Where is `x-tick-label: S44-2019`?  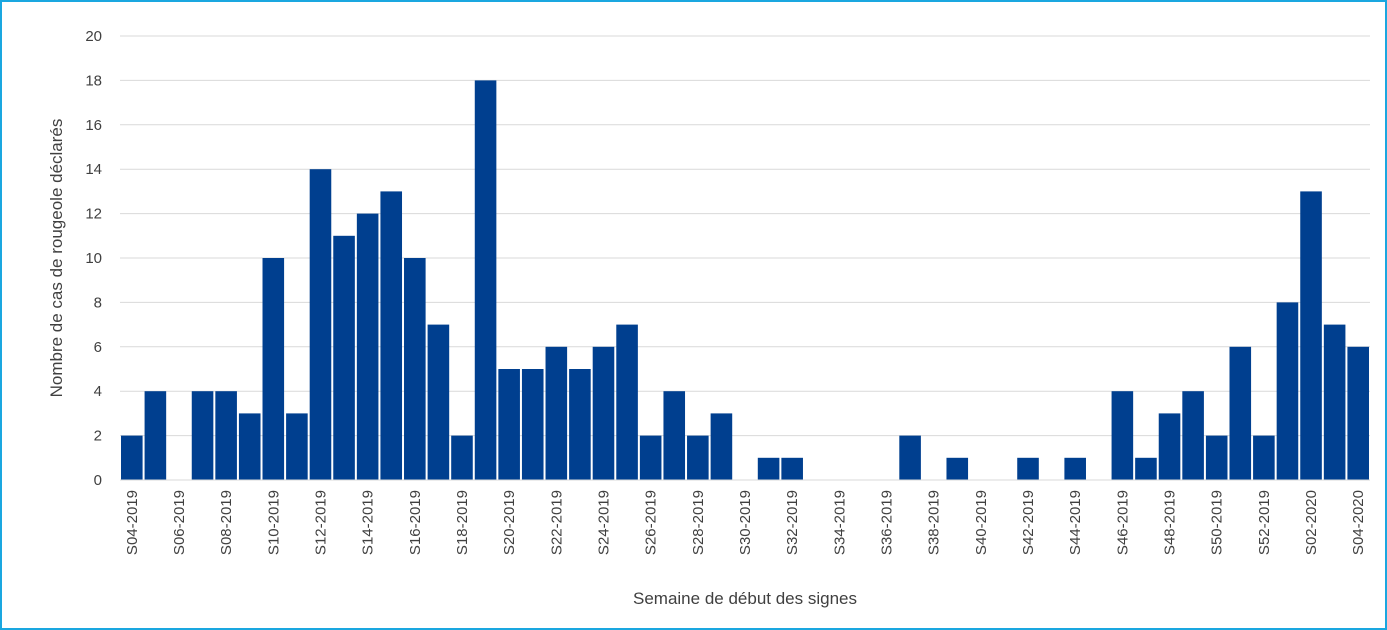
x-tick-label: S44-2019 is located at coordinates (1075, 522).